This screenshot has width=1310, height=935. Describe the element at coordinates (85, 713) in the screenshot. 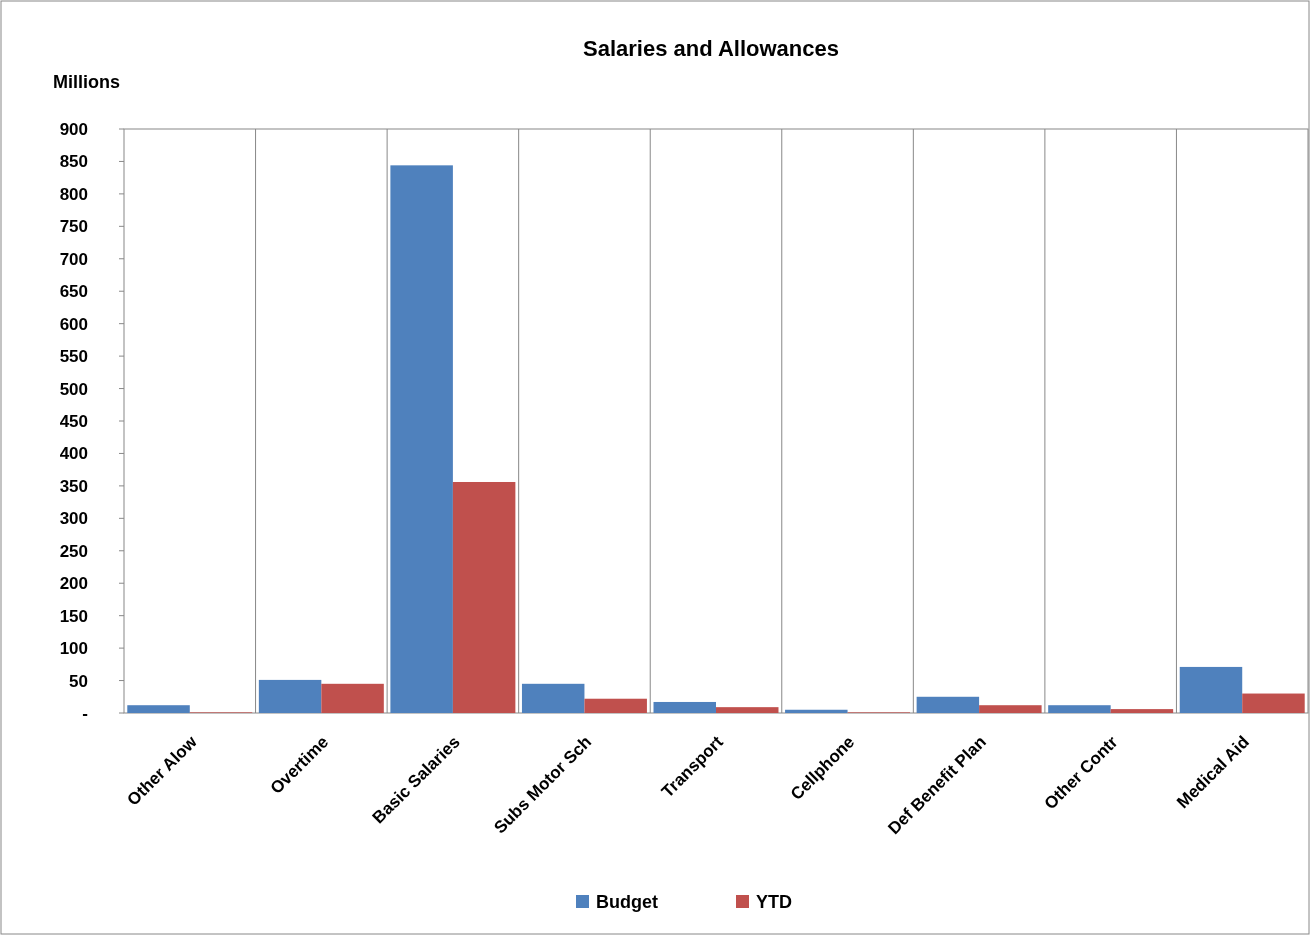

I see `y-tick-label: -` at that location.